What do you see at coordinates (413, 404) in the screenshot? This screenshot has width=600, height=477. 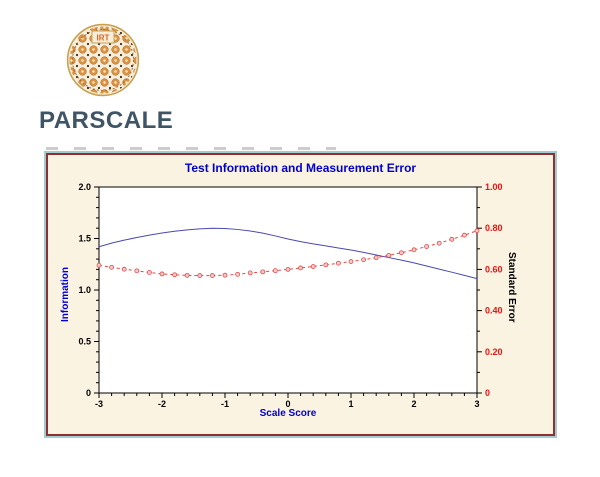 I see `svg-text: 2` at bounding box center [413, 404].